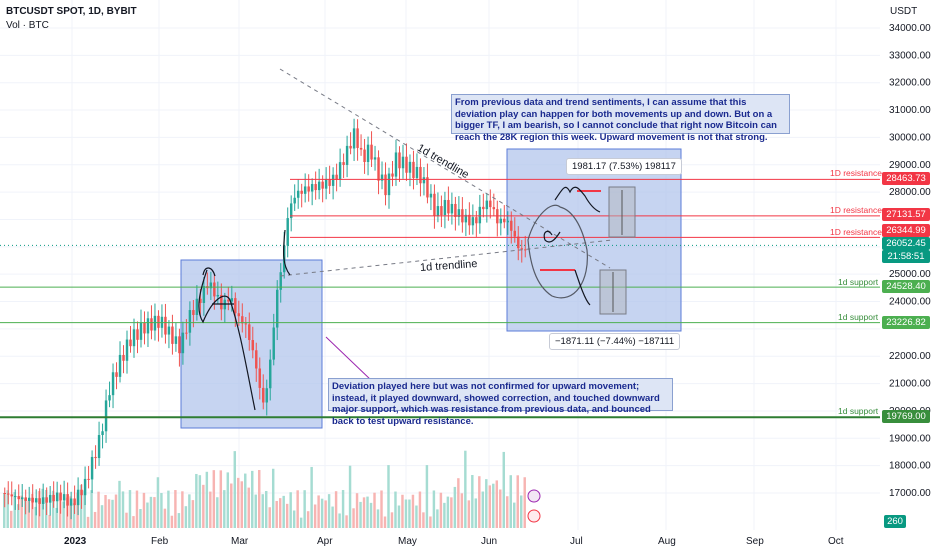 This screenshot has width=932, height=550. What do you see at coordinates (910, 438) in the screenshot?
I see `price-axis-label: 19000.00` at bounding box center [910, 438].